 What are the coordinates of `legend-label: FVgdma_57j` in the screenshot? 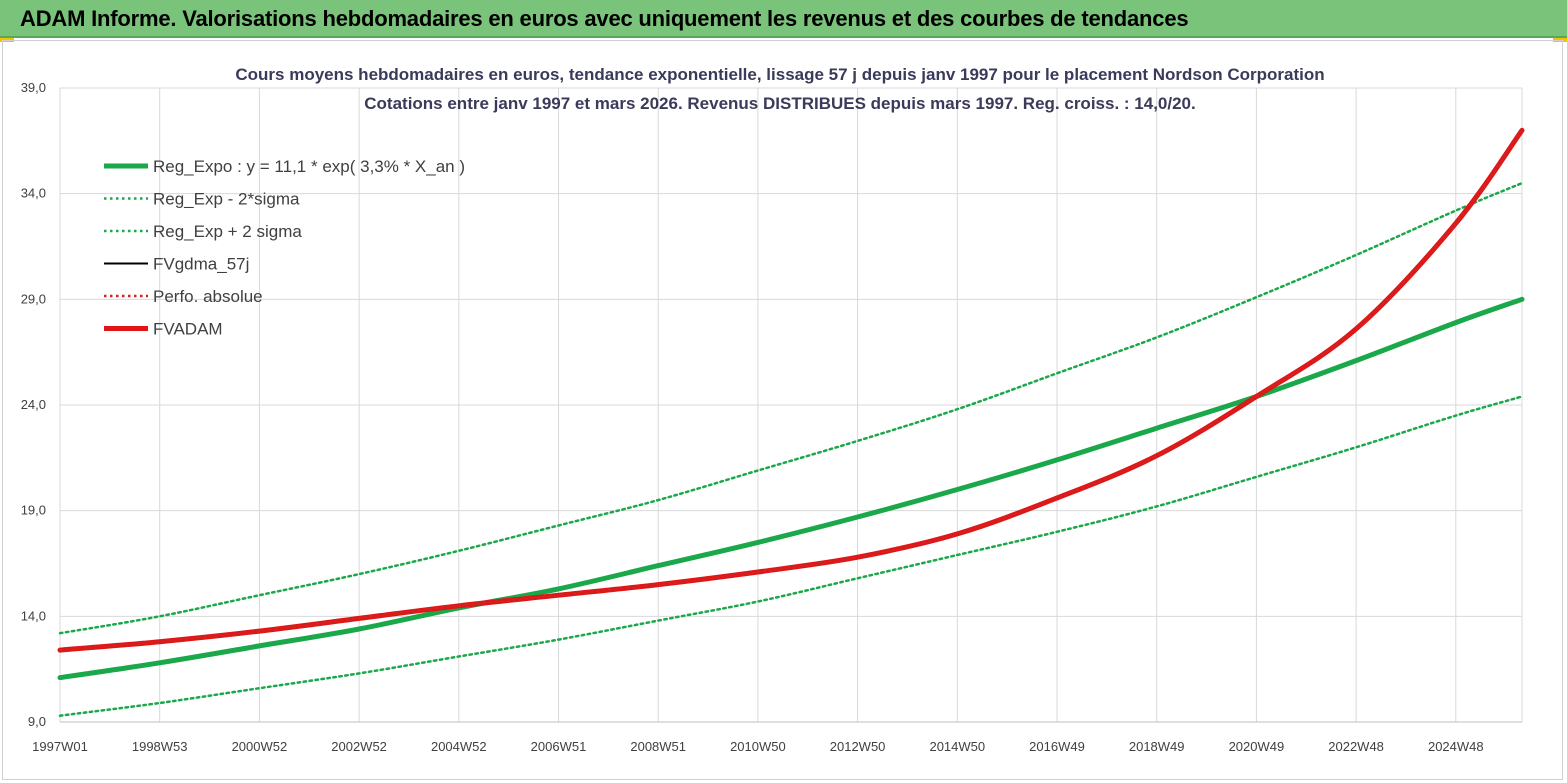 It's located at (201, 264).